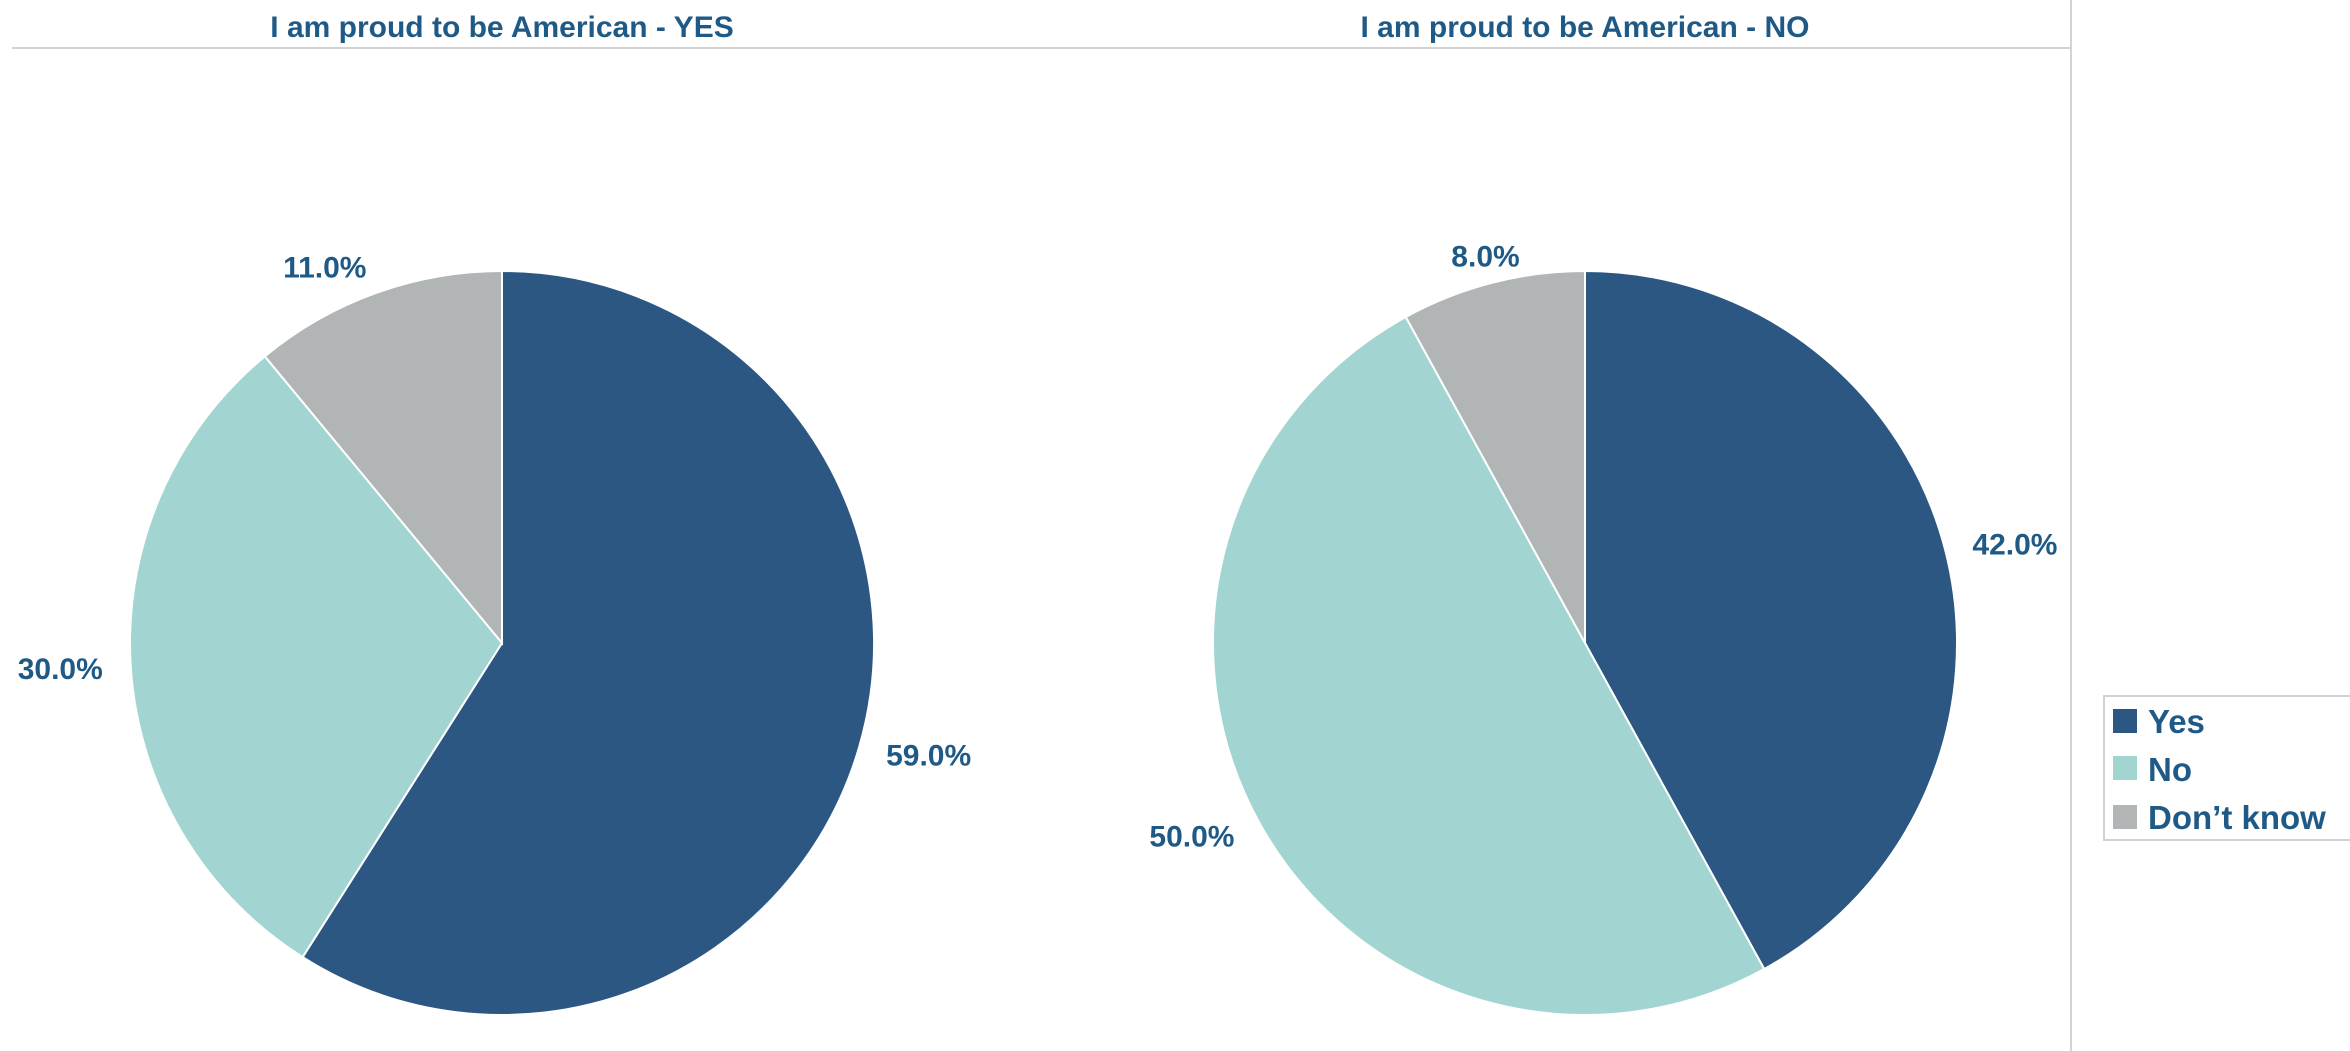 This screenshot has width=2350, height=1051. Describe the element at coordinates (2170, 769) in the screenshot. I see `legend-label-no: No` at that location.